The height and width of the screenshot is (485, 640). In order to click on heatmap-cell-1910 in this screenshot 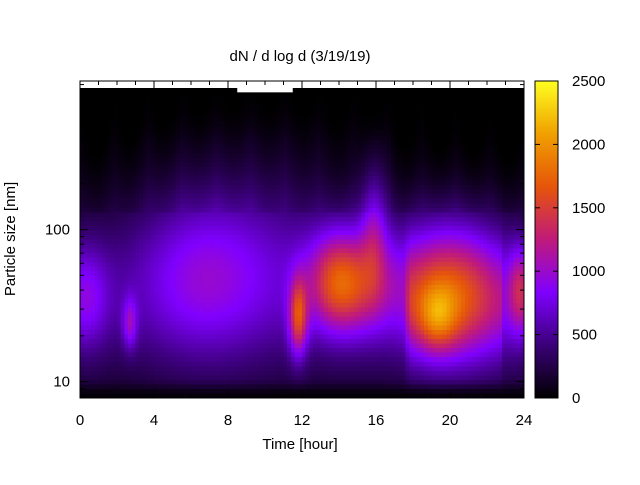, I will do `click(182, 174)`.